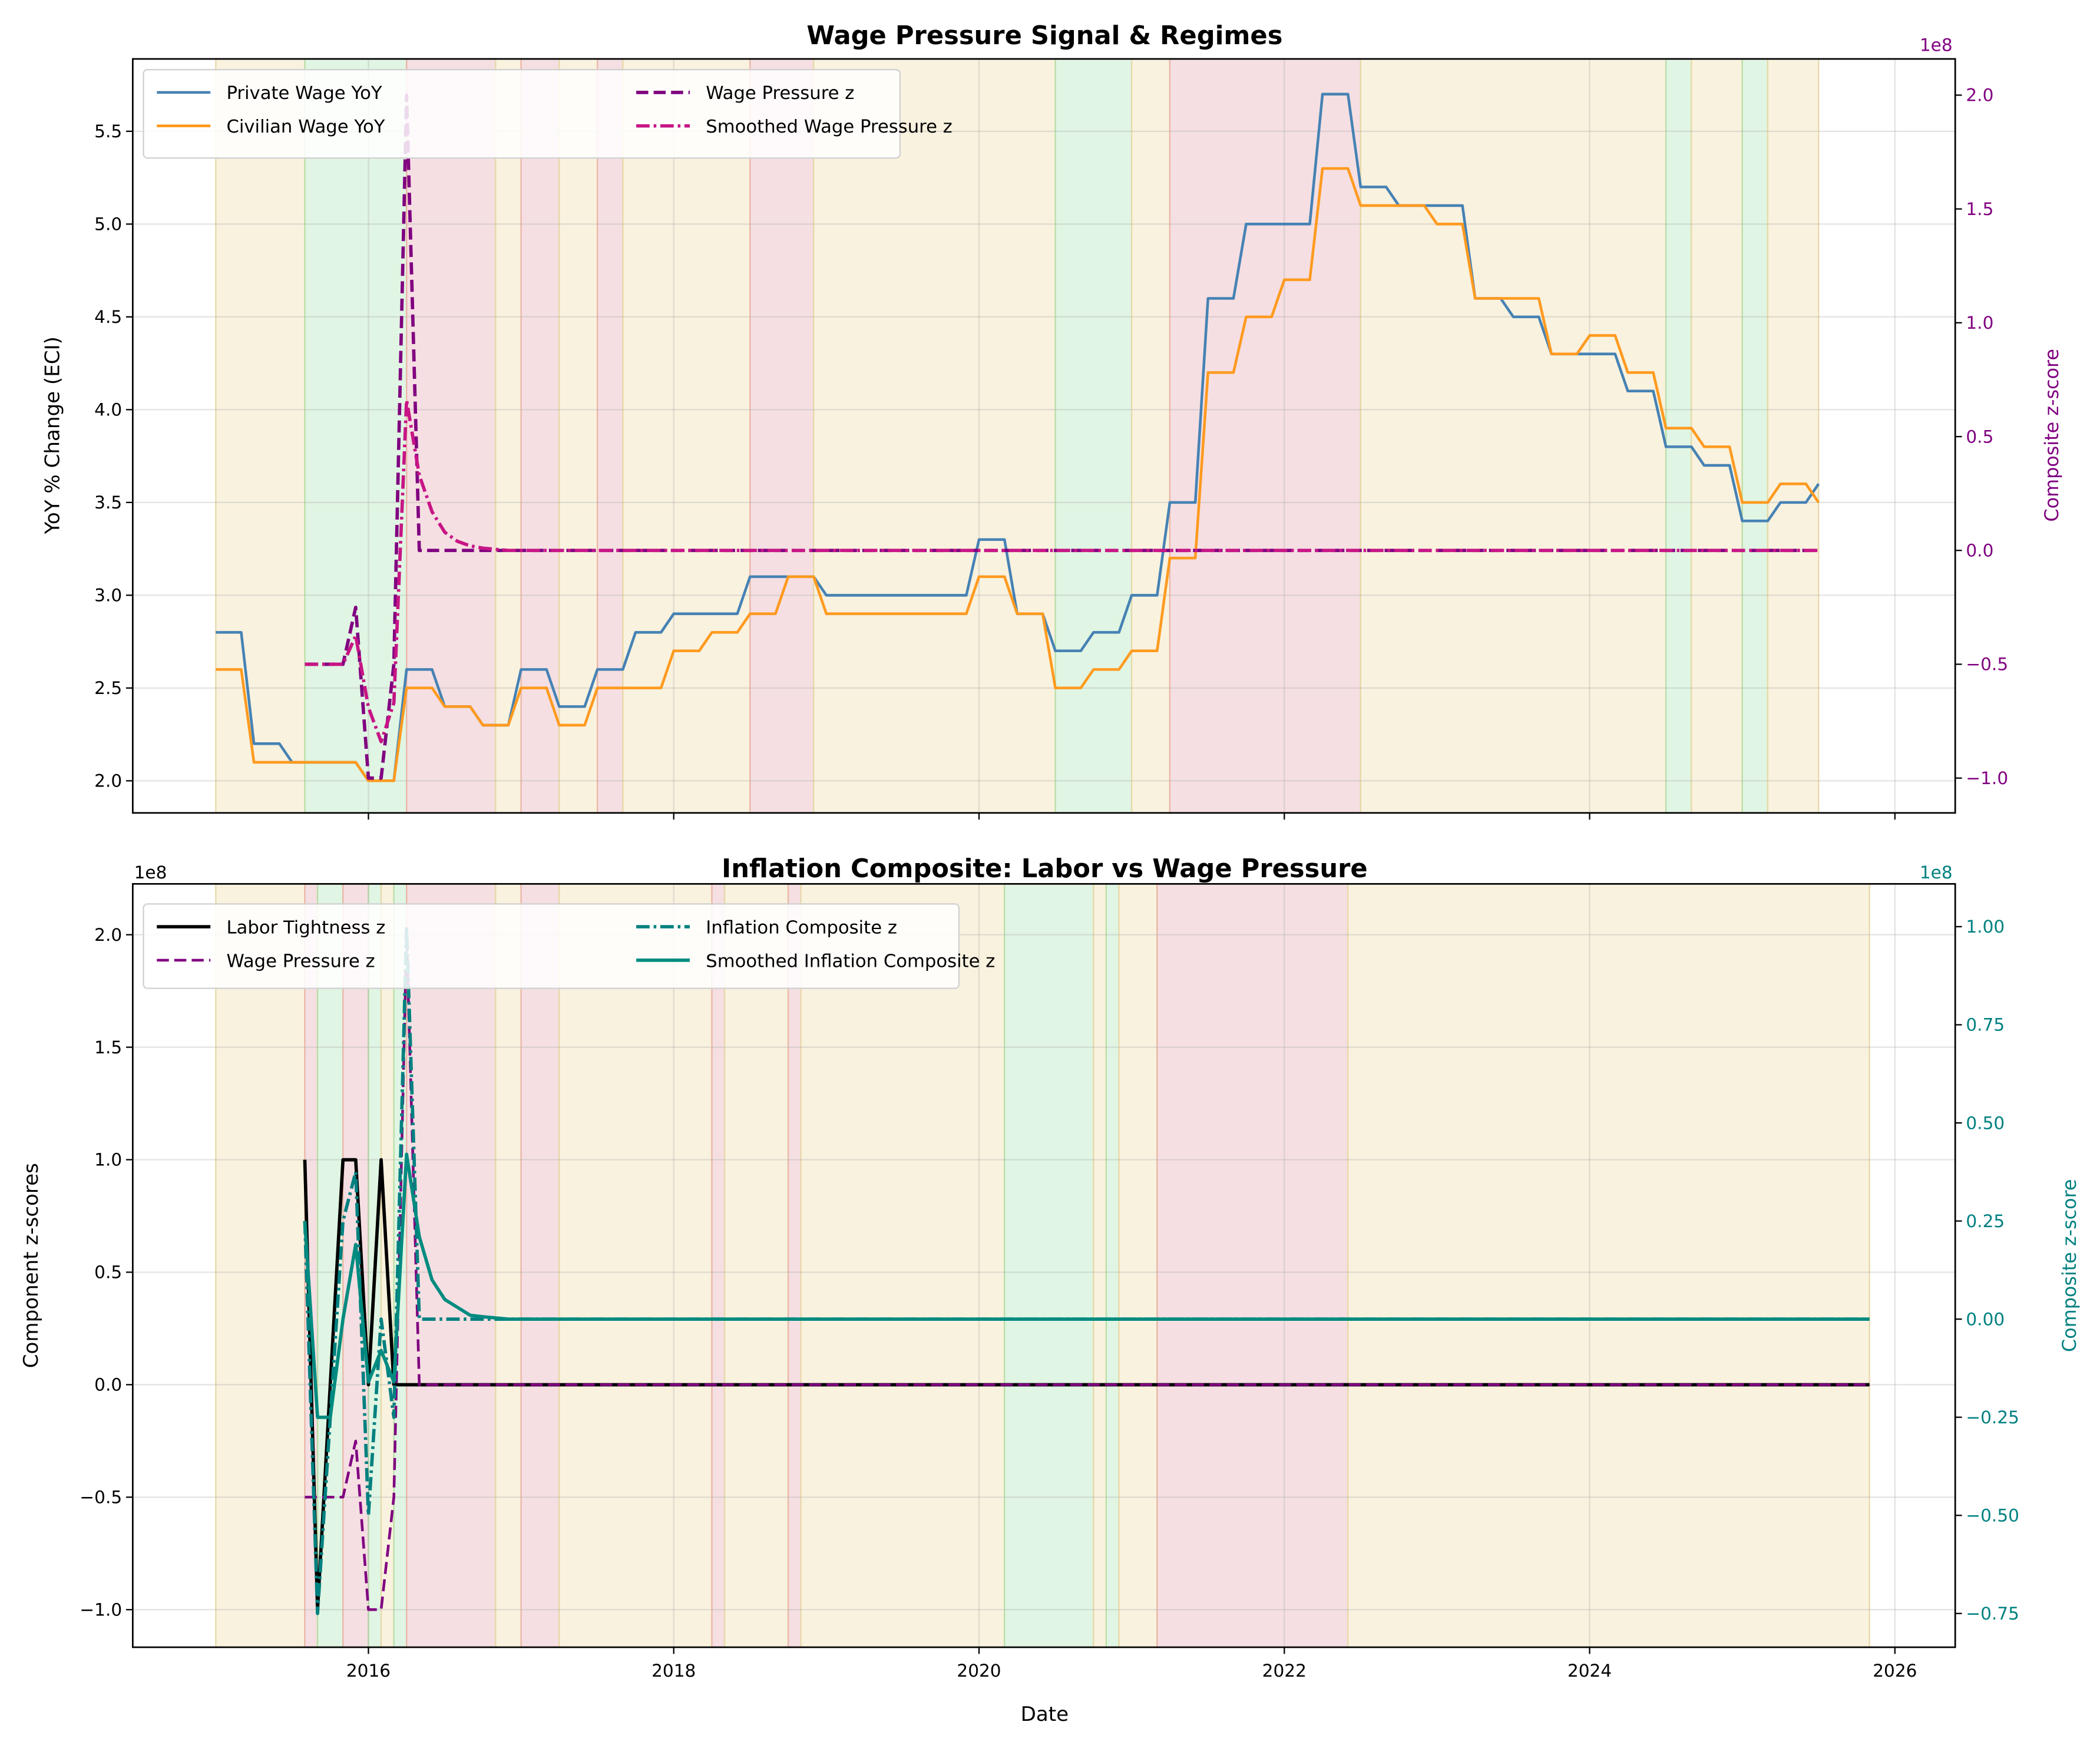 The width and height of the screenshot is (2100, 1745). Describe the element at coordinates (150, 872) in the screenshot. I see `bottom-left-offset-label: 1e8` at that location.